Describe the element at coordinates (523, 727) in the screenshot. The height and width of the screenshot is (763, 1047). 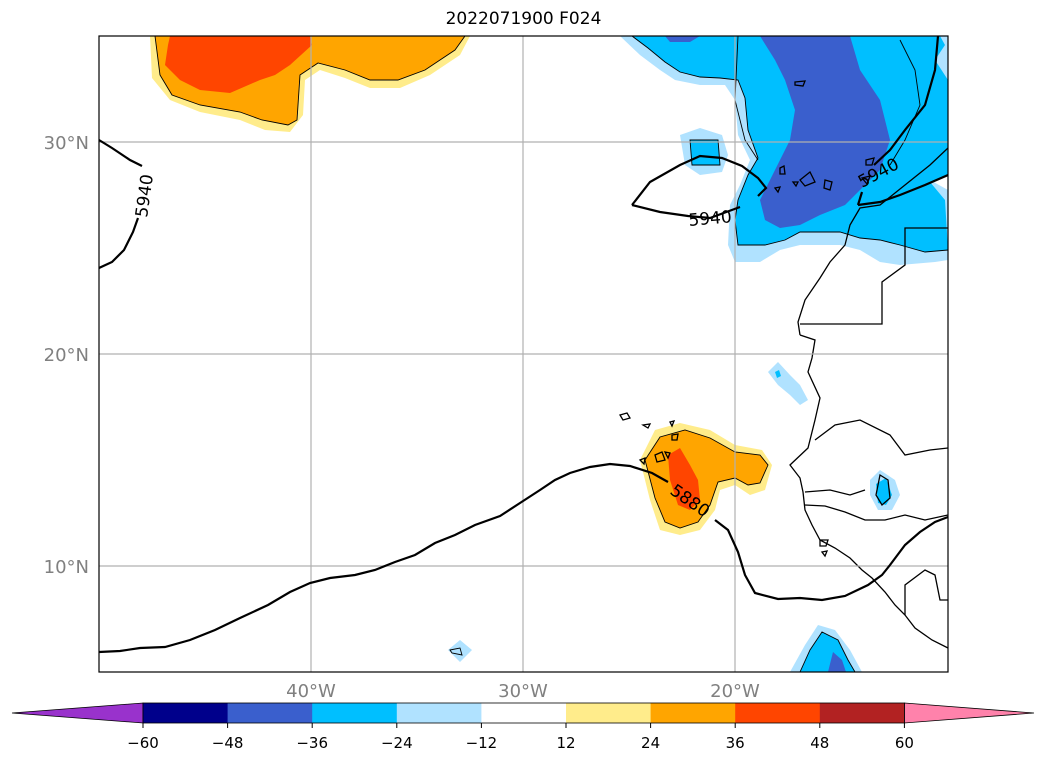
I see `colorbar: −60 −48 −36 −24 −12 12 24 36 48 60` at that location.